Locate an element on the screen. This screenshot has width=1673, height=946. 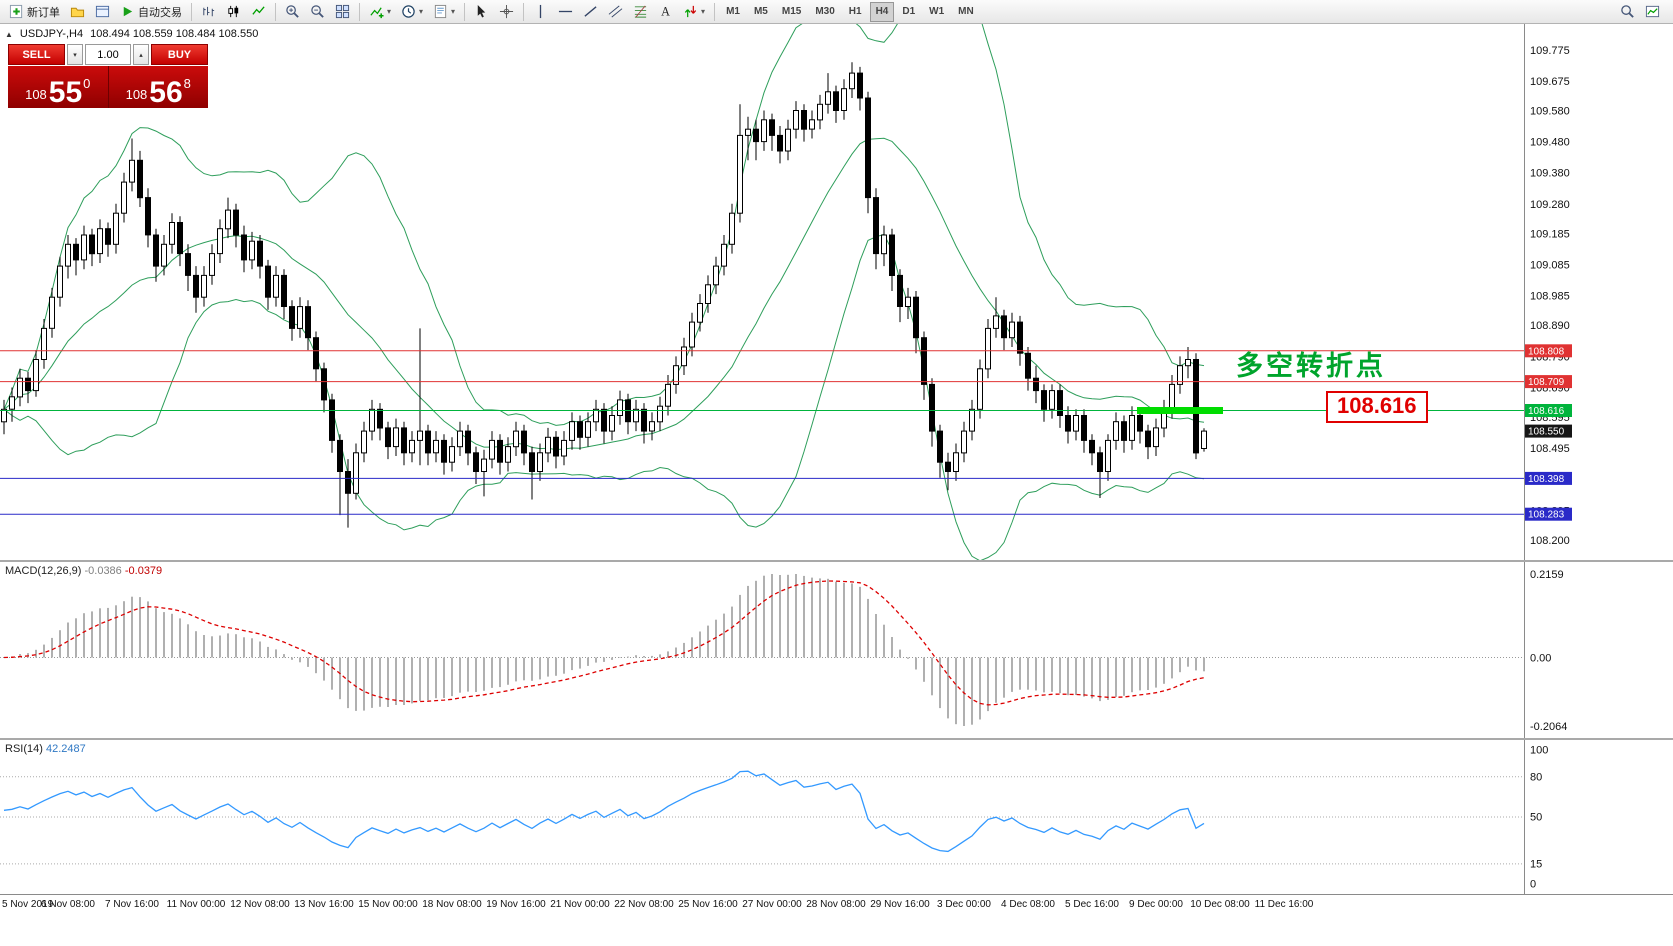
fibonacci-icon is located at coordinates (640, 11).